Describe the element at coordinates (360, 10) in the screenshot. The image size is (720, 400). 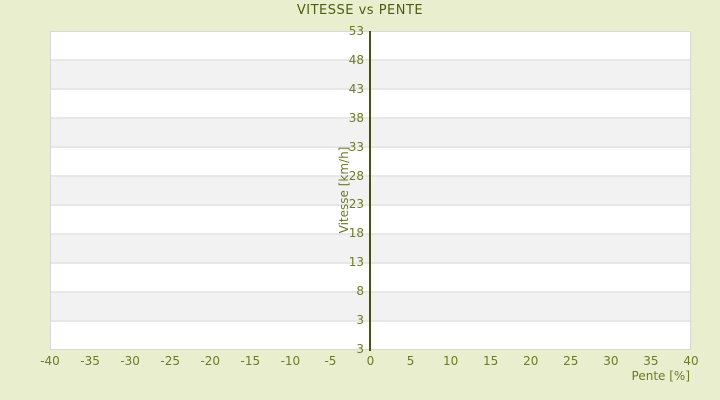
I see `chart-title: VITESSE vs PENTE` at that location.